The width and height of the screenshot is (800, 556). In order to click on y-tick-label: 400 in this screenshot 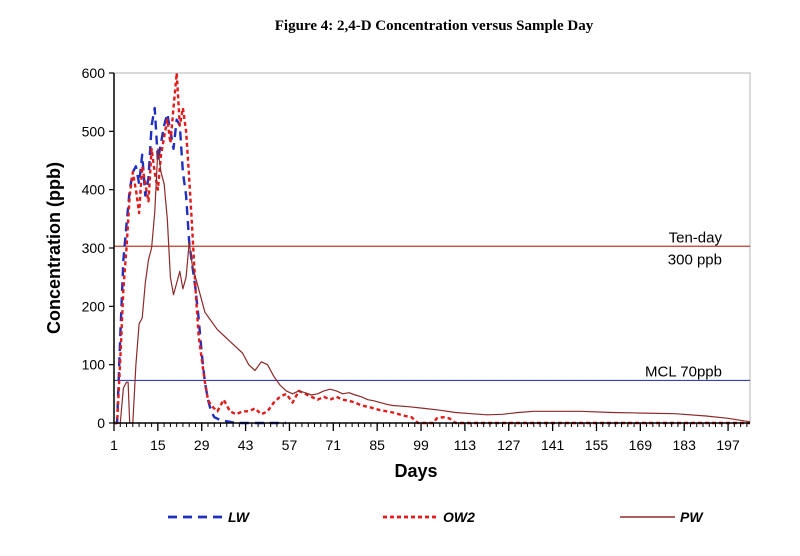, I will do `click(94, 190)`.